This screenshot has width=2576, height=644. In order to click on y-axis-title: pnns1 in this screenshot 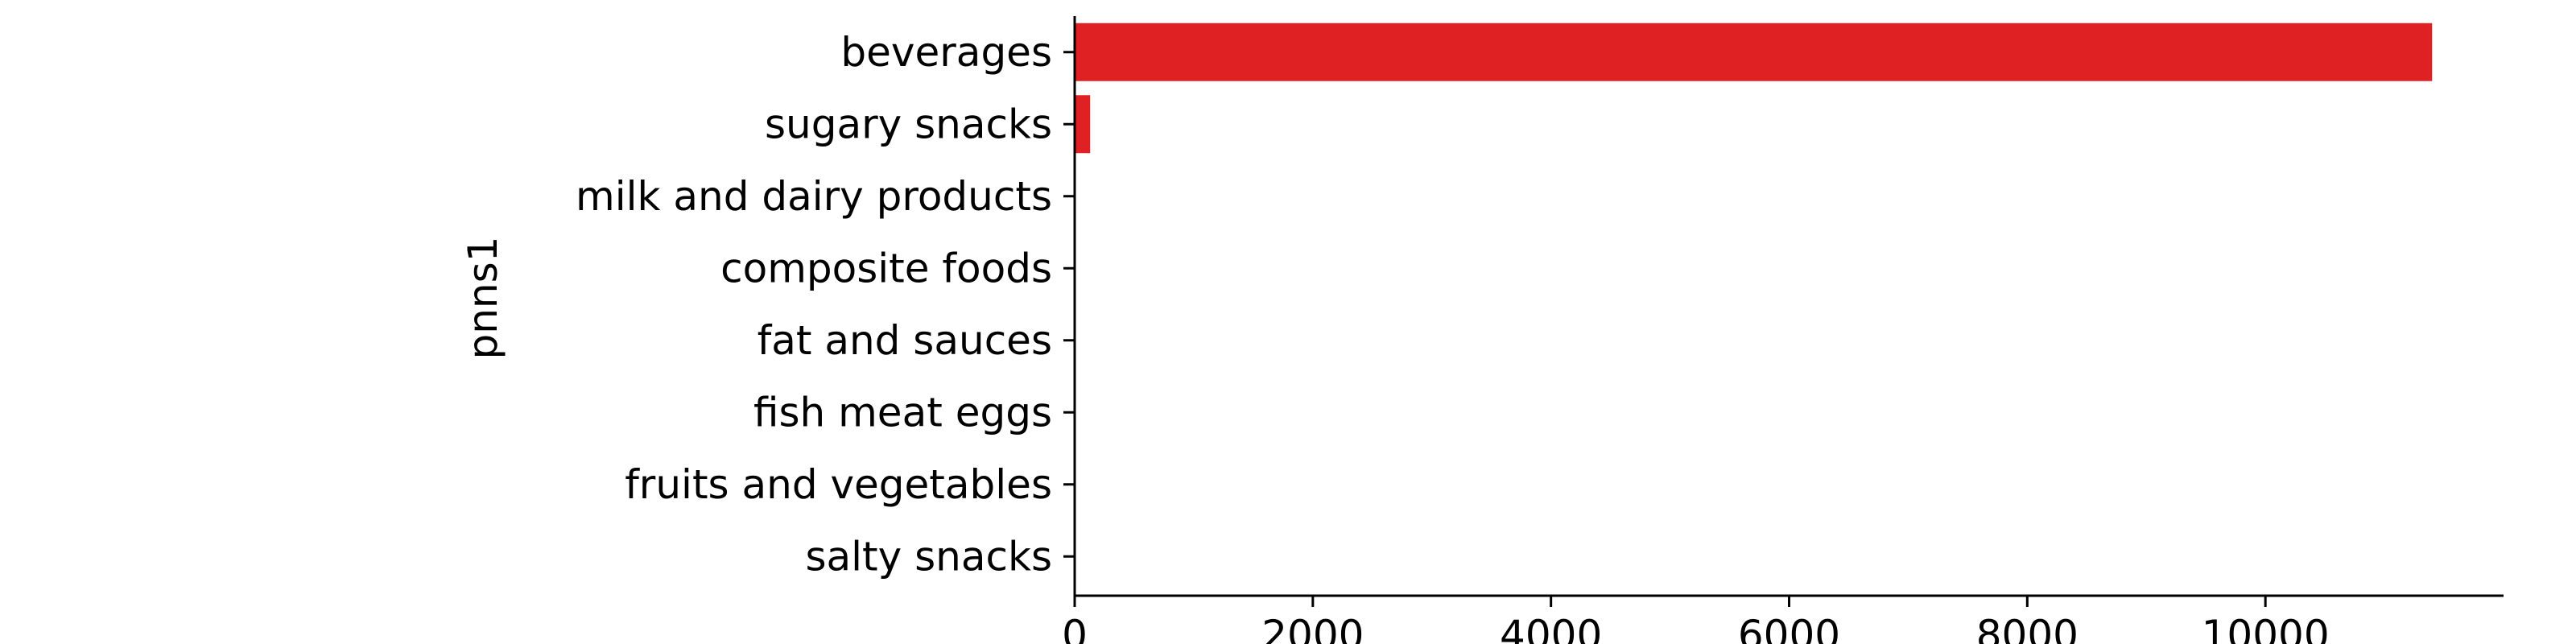, I will do `click(483, 298)`.